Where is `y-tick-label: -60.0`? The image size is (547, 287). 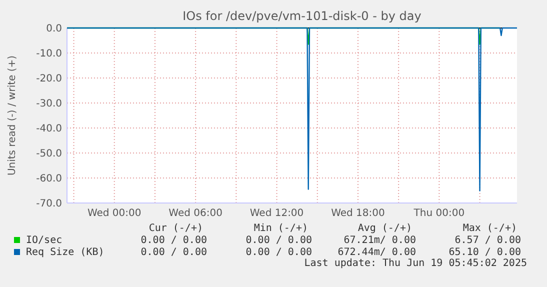
y-tick-label: -60.0 is located at coordinates (49, 179).